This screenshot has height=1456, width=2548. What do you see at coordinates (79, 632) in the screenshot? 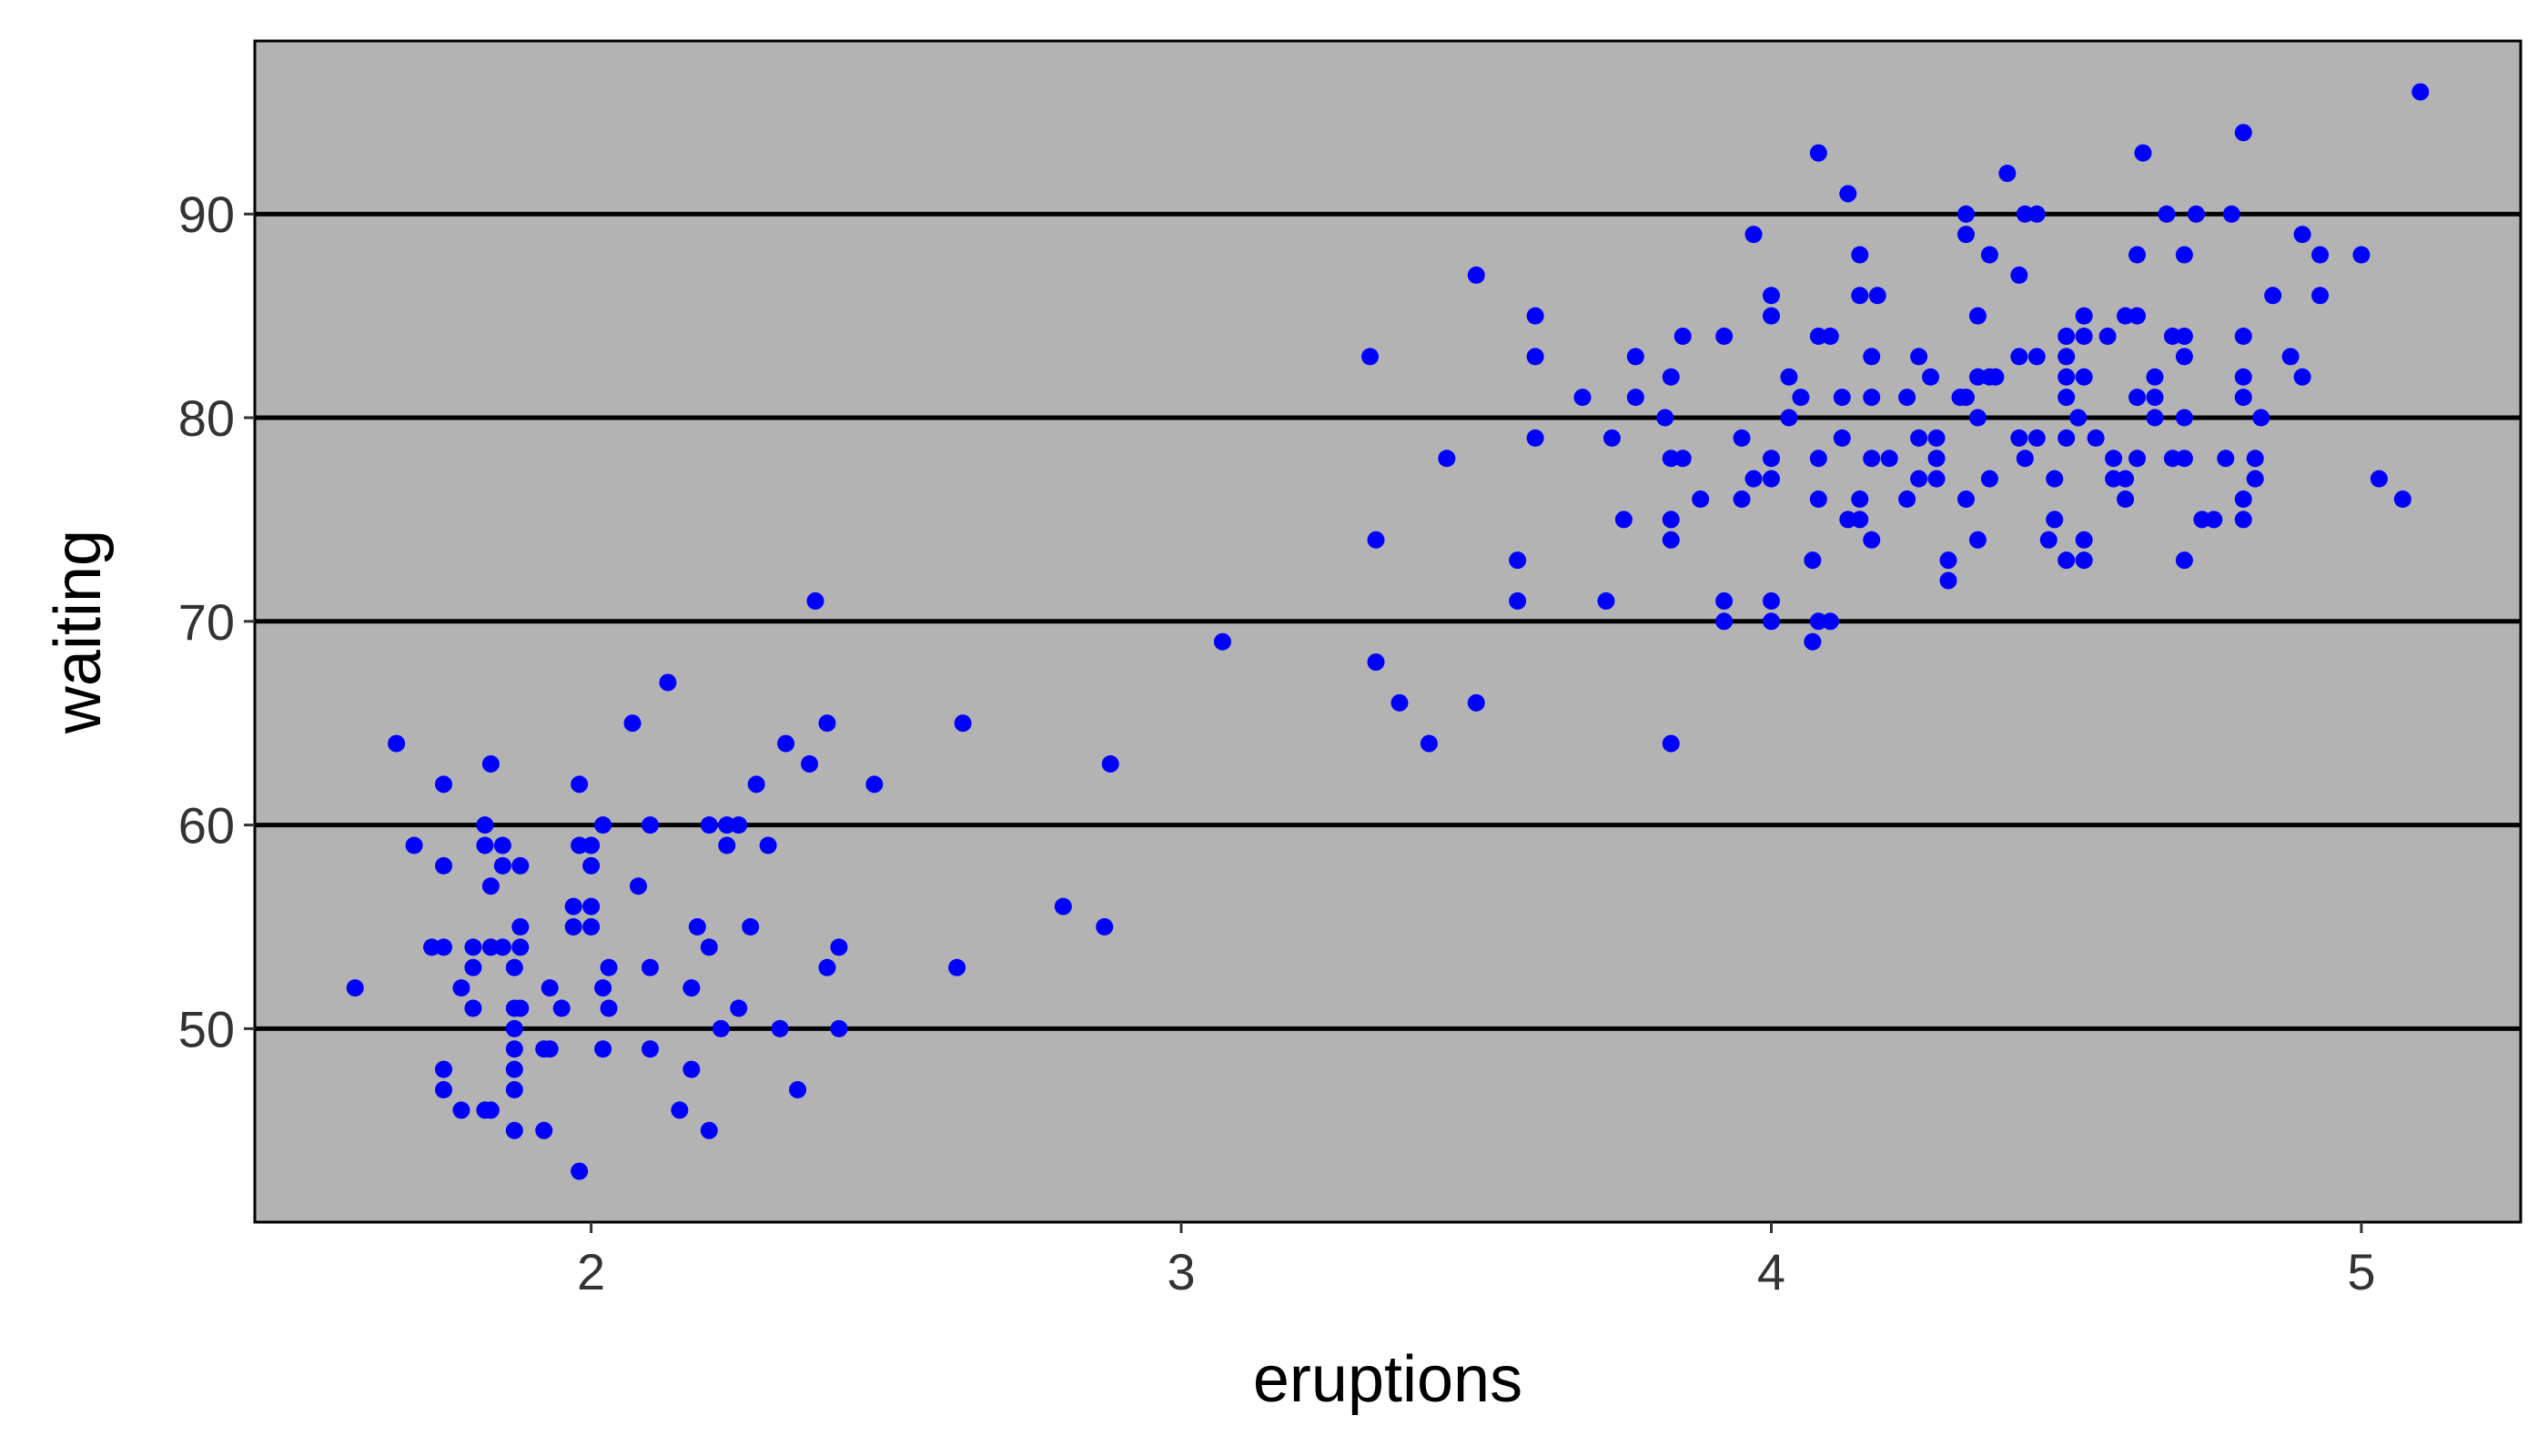
I see `y-axis-title: waiting` at bounding box center [79, 632].